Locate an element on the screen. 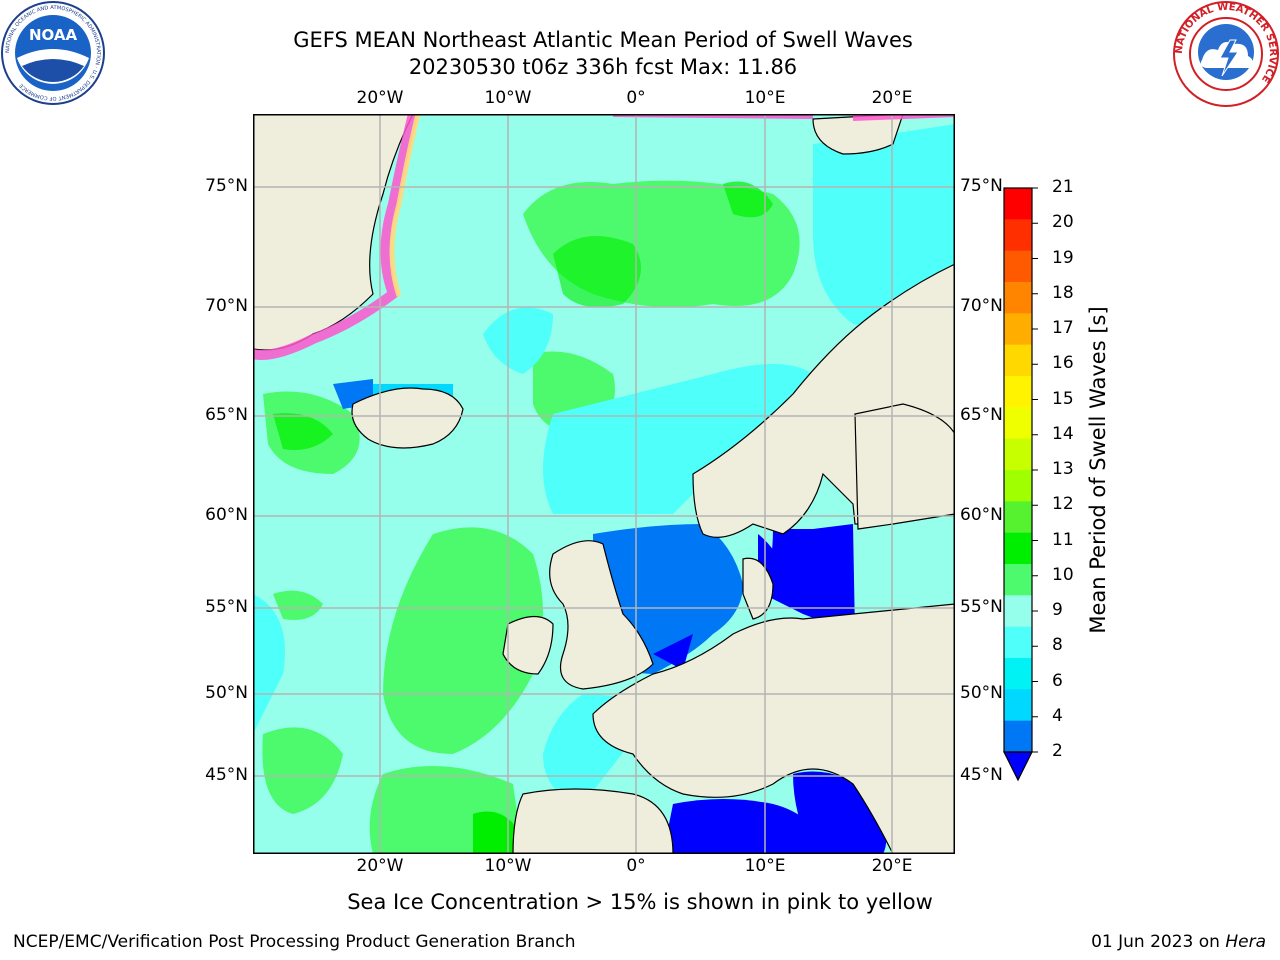 This screenshot has width=1280, height=960. footer-host: Hera is located at coordinates (1245, 942).